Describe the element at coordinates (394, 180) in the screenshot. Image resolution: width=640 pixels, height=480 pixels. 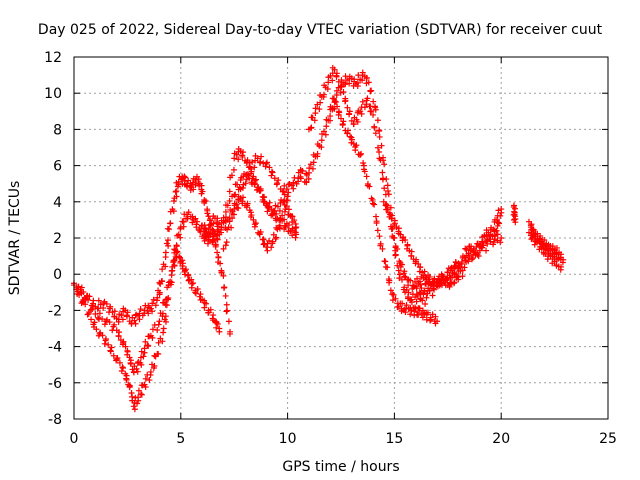
I see `series-track-j` at that location.